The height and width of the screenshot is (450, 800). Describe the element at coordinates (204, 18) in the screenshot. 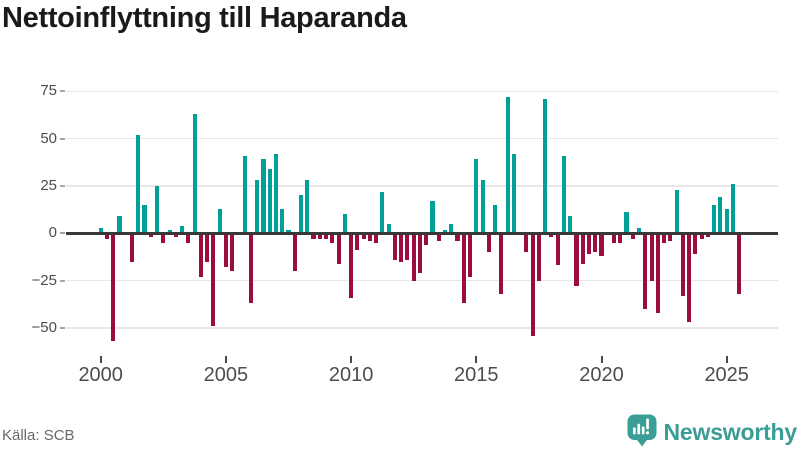

I see `chart-title: Nettoinflyttning till Haparanda` at that location.